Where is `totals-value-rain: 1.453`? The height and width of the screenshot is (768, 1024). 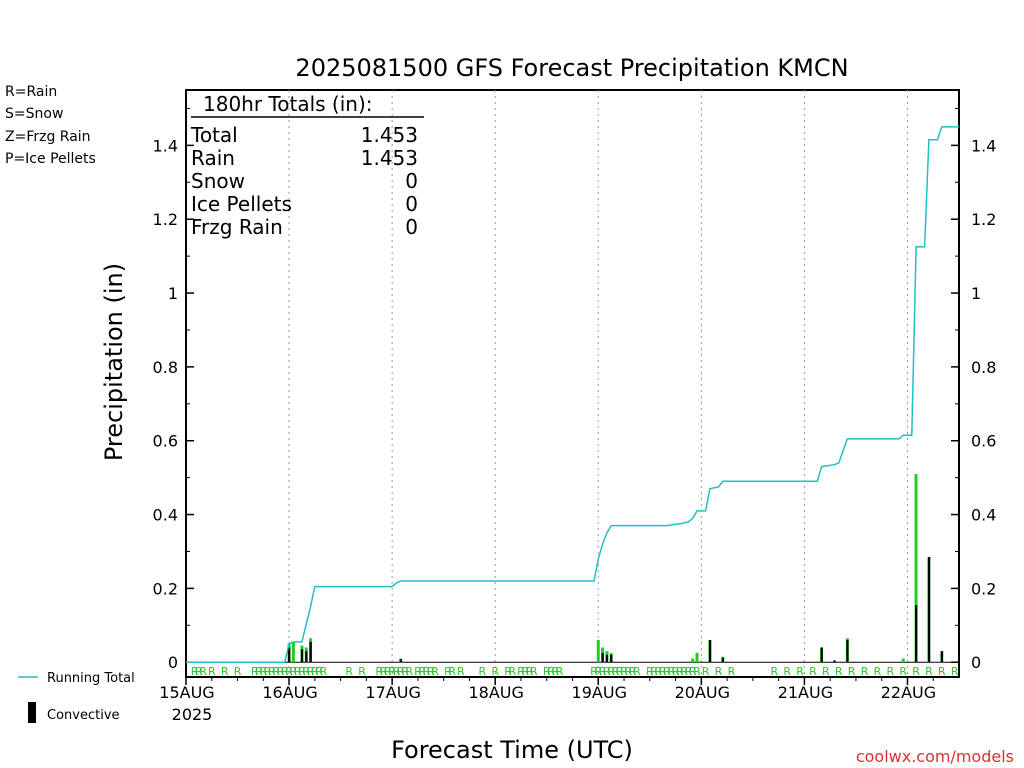
totals-value-rain: 1.453 is located at coordinates (389, 158).